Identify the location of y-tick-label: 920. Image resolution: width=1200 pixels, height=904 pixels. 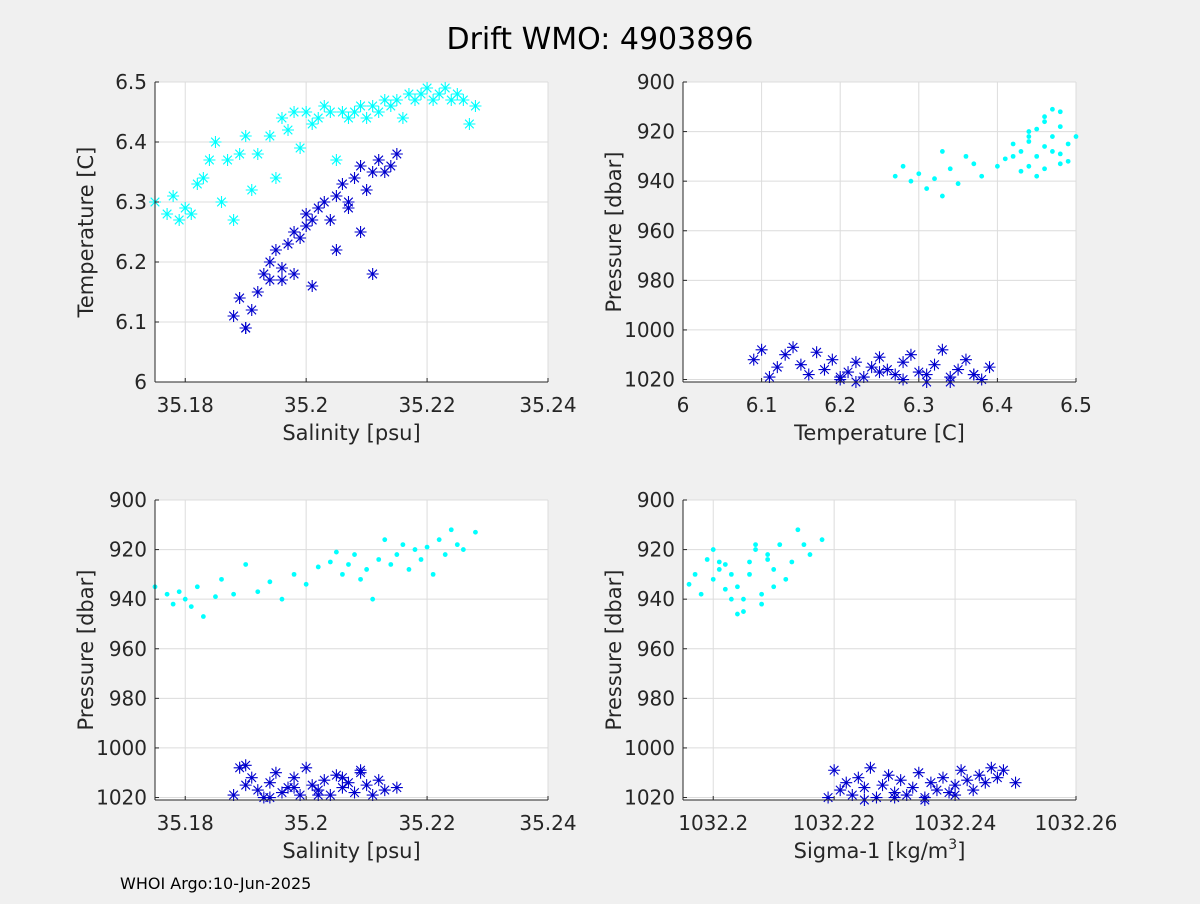
(128, 550).